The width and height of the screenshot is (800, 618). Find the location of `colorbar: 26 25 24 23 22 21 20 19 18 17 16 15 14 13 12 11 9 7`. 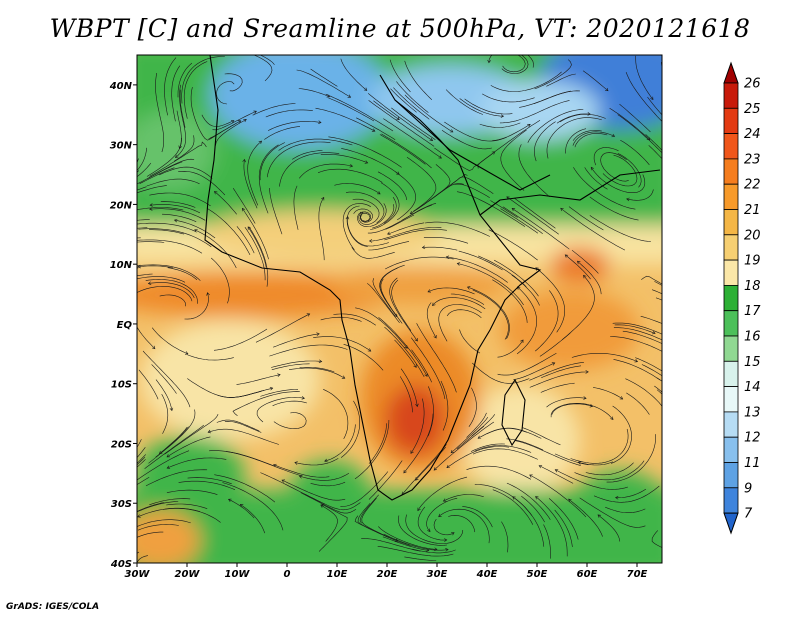

colorbar: 26 25 24 23 22 21 20 19 18 17 16 15 14 13 12 11 9 7 is located at coordinates (742, 298).